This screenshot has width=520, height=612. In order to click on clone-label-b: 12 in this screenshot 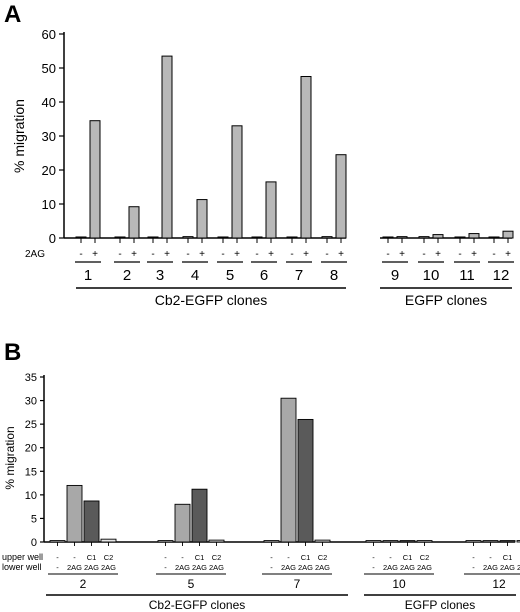, I will do `click(499, 584)`.